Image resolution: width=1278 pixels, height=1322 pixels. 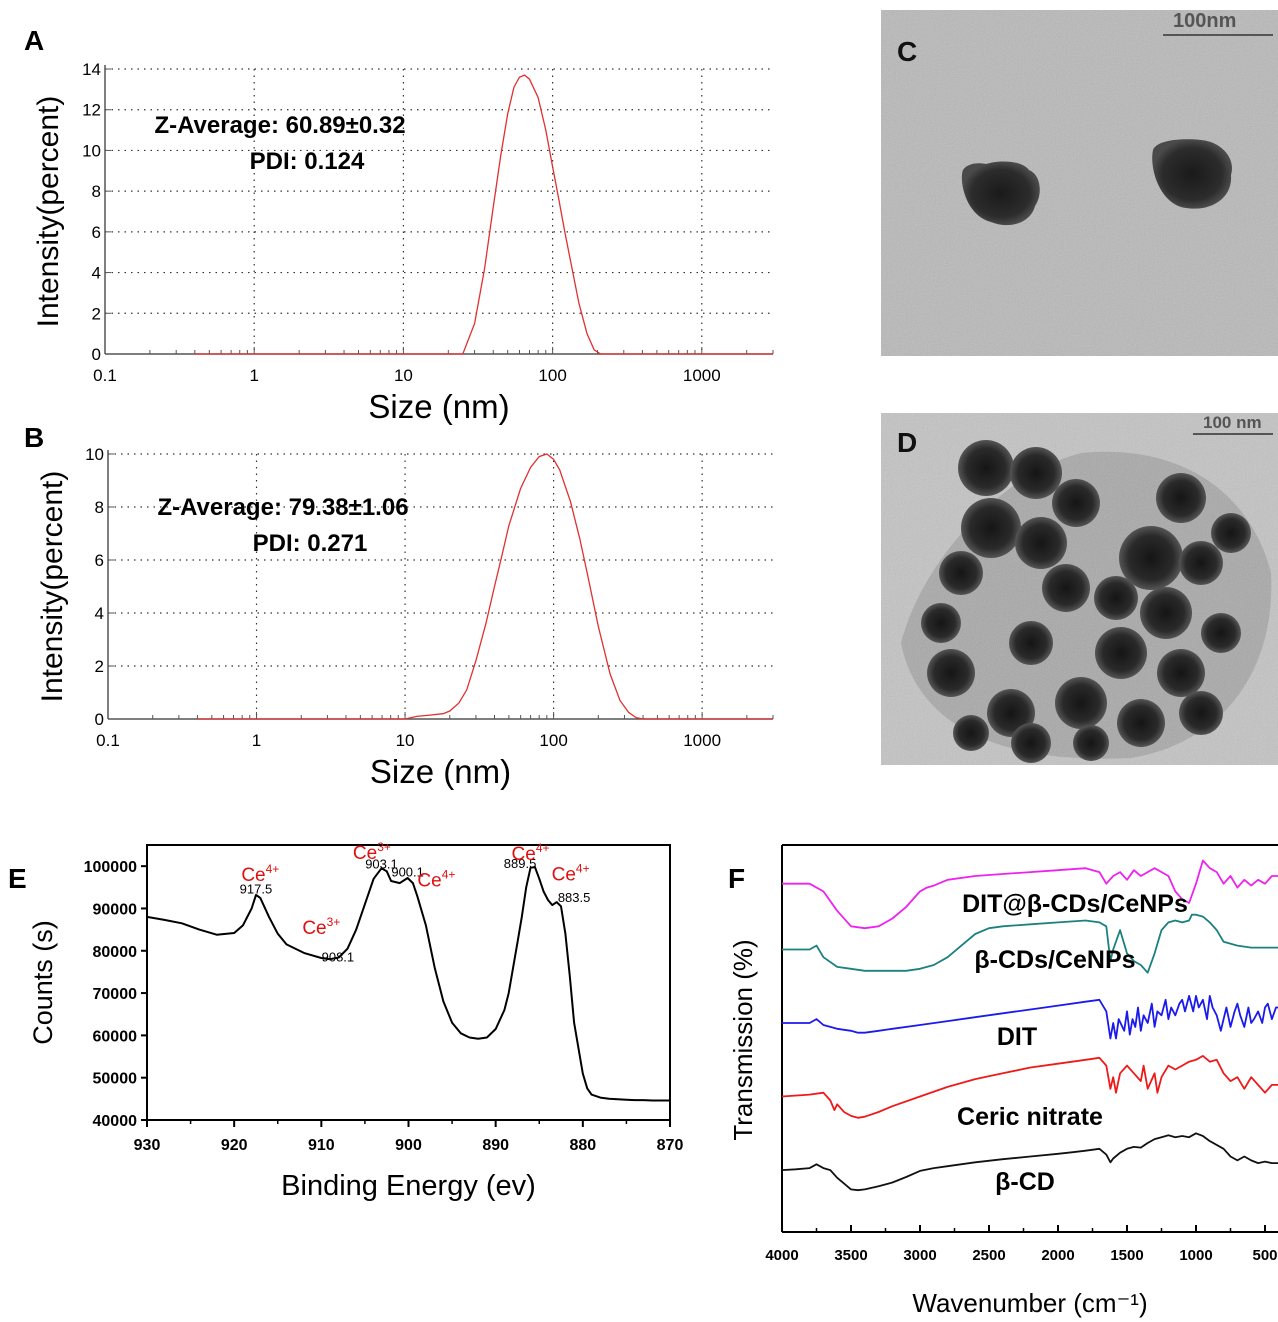 What do you see at coordinates (520, 863) in the screenshot?
I see `peak-label: 889.5` at bounding box center [520, 863].